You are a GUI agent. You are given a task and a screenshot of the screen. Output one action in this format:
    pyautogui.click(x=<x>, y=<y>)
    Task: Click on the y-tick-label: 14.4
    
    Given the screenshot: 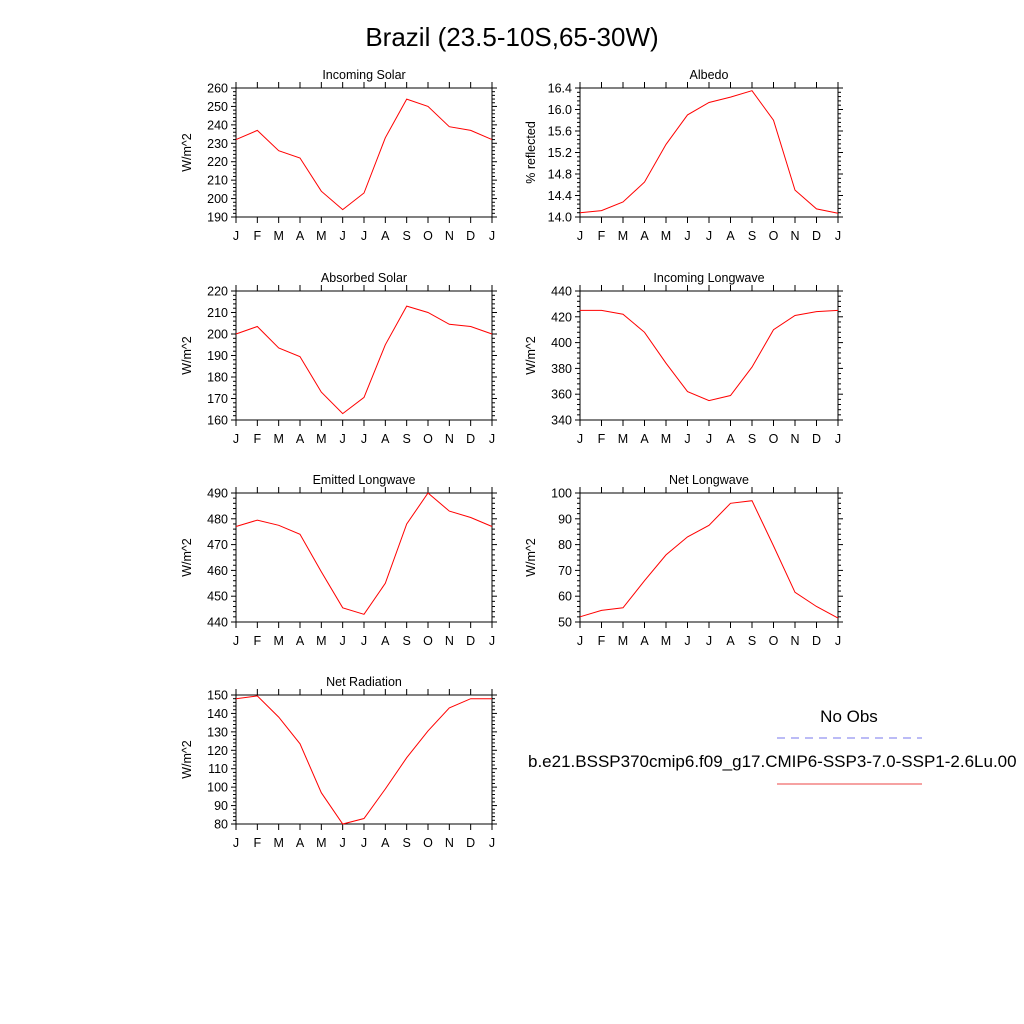 What is the action you would take?
    pyautogui.click(x=560, y=196)
    